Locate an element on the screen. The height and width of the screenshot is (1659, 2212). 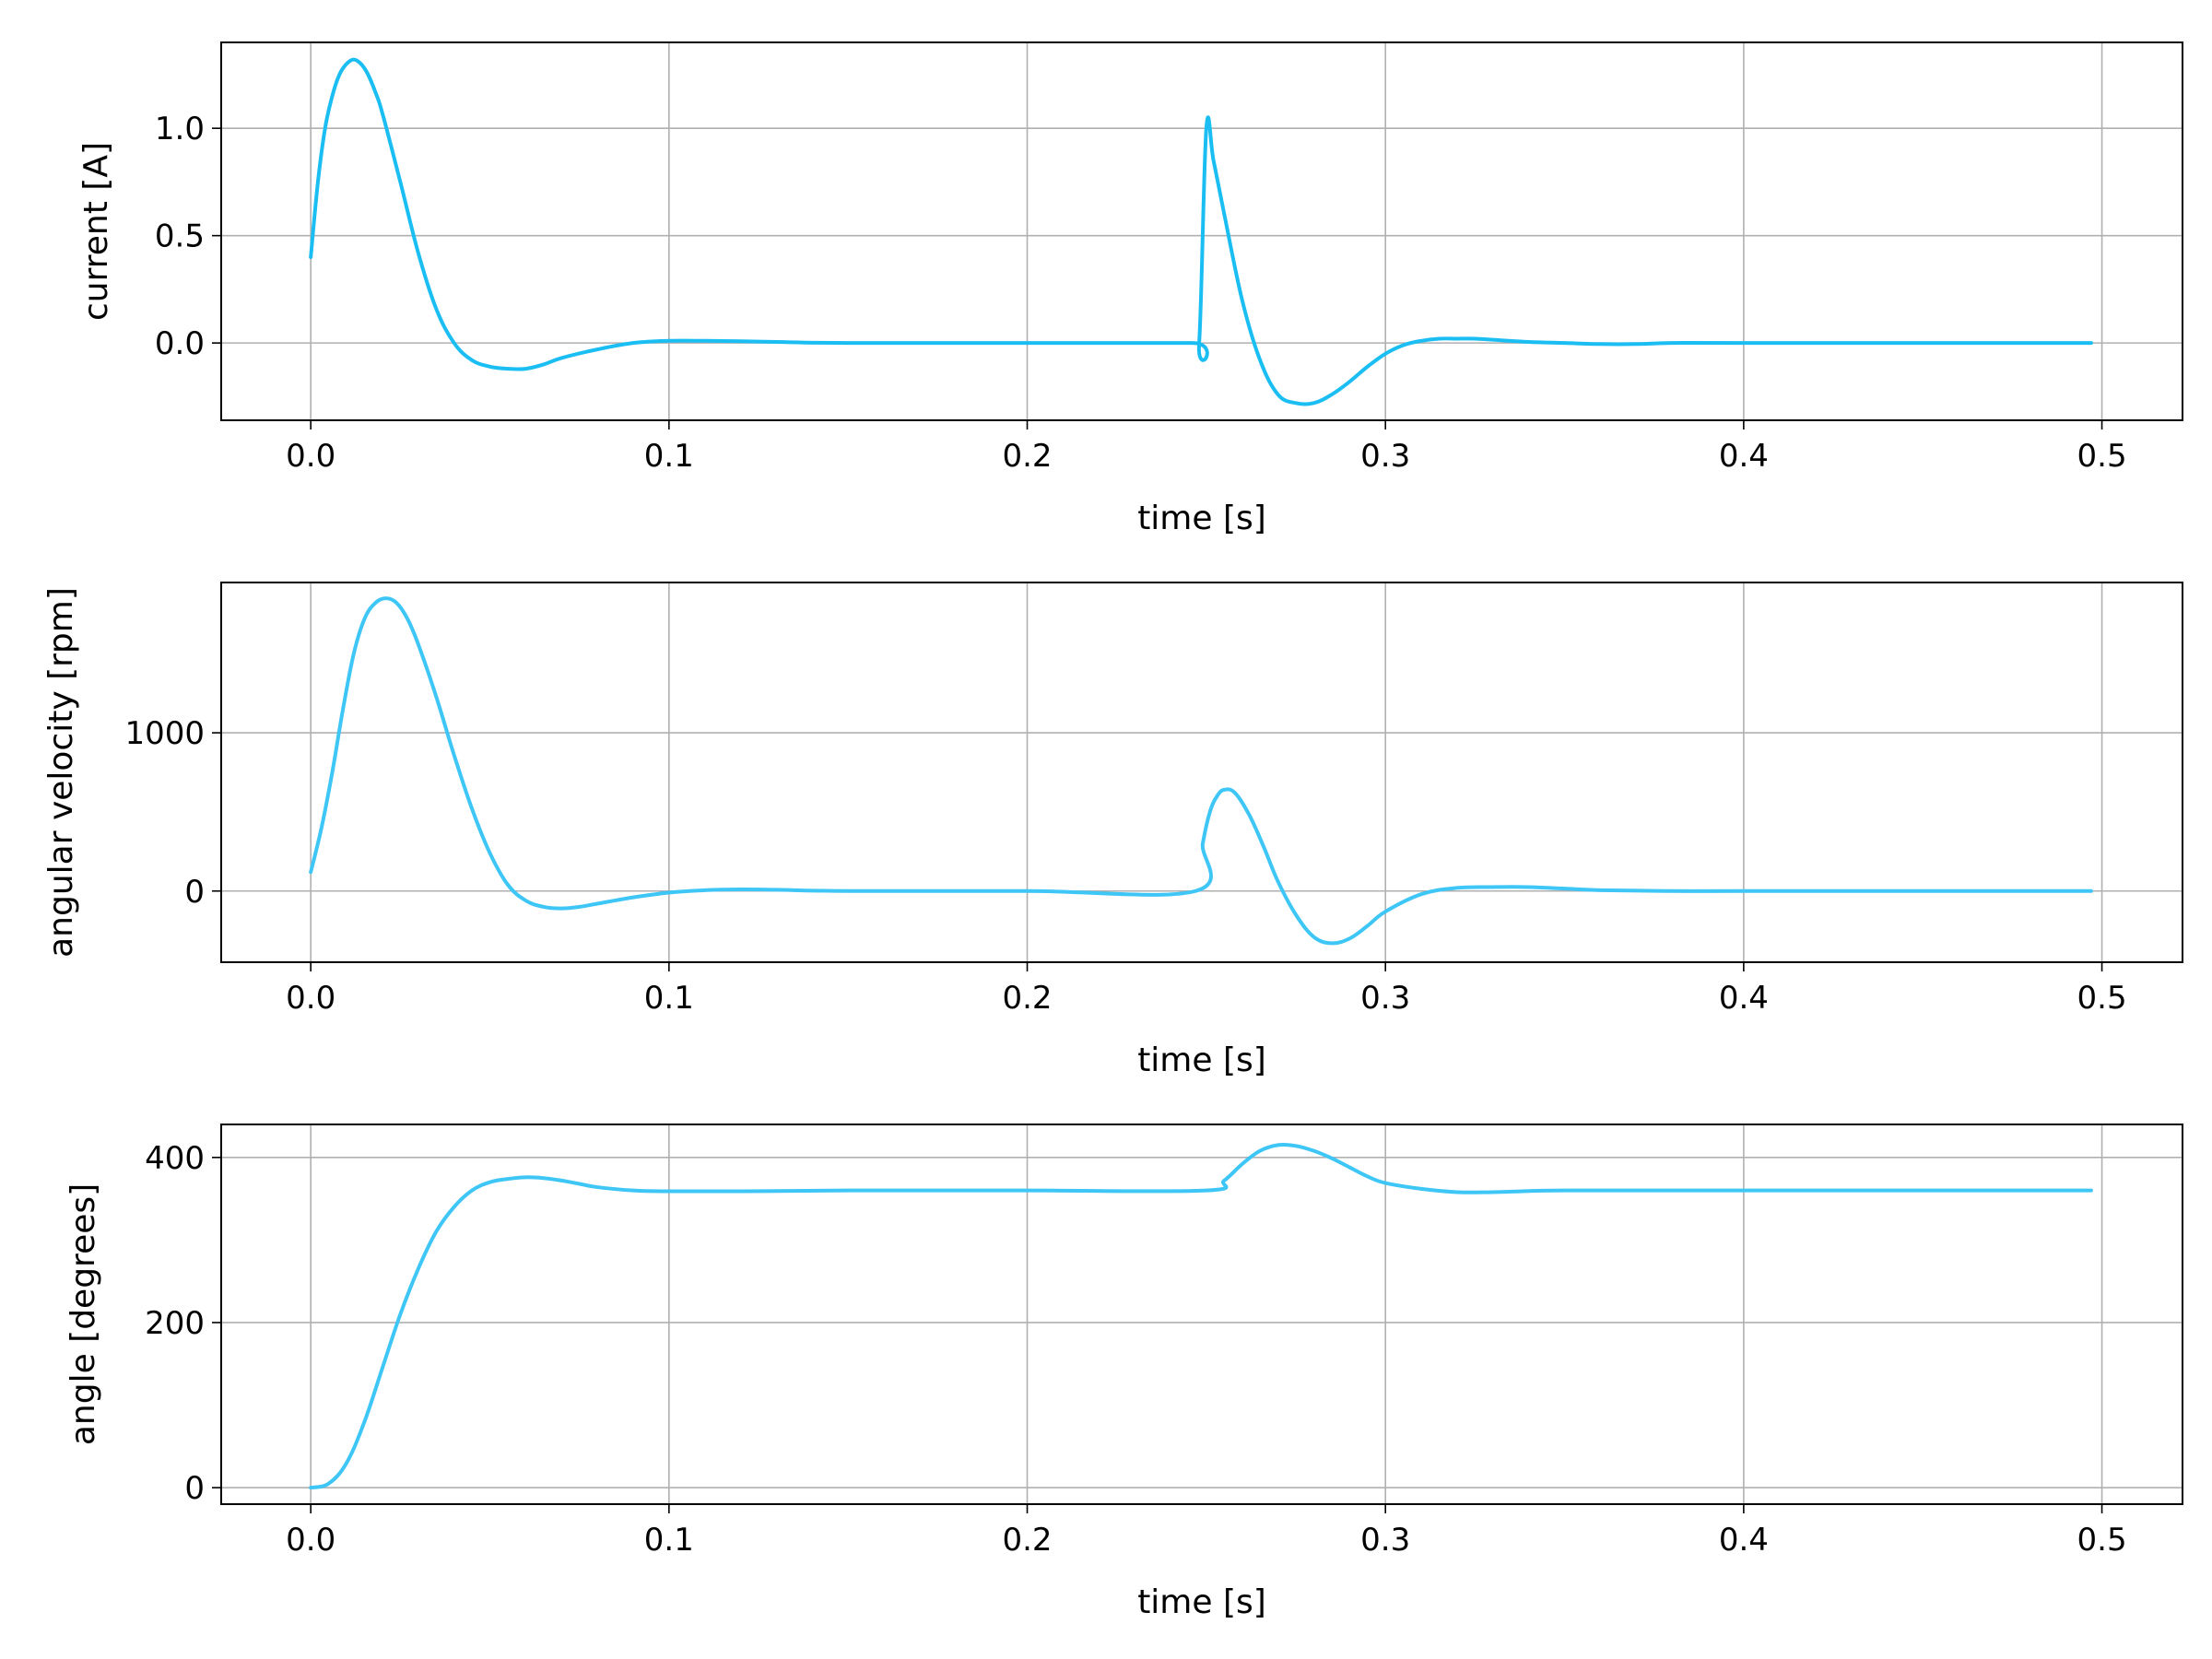
current-x-tick-label: 0.4 is located at coordinates (1744, 456).